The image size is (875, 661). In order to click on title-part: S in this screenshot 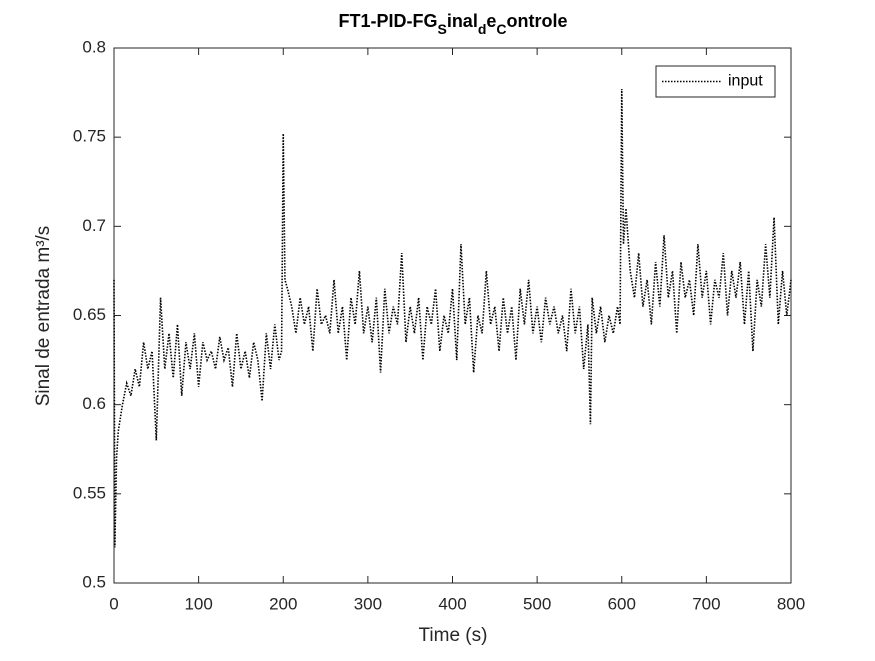, I will do `click(441, 29)`.